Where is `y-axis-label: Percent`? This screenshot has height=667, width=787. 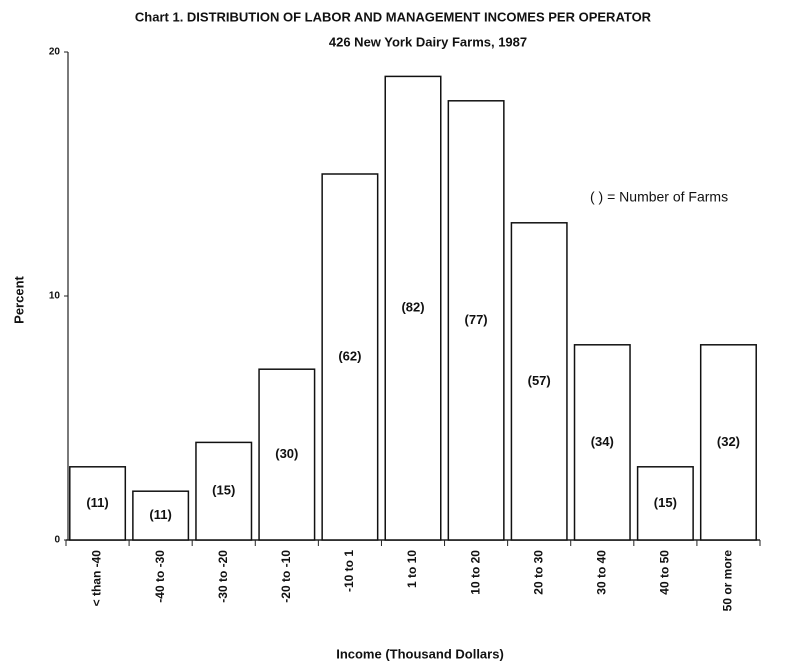
y-axis-label: Percent is located at coordinates (18, 299).